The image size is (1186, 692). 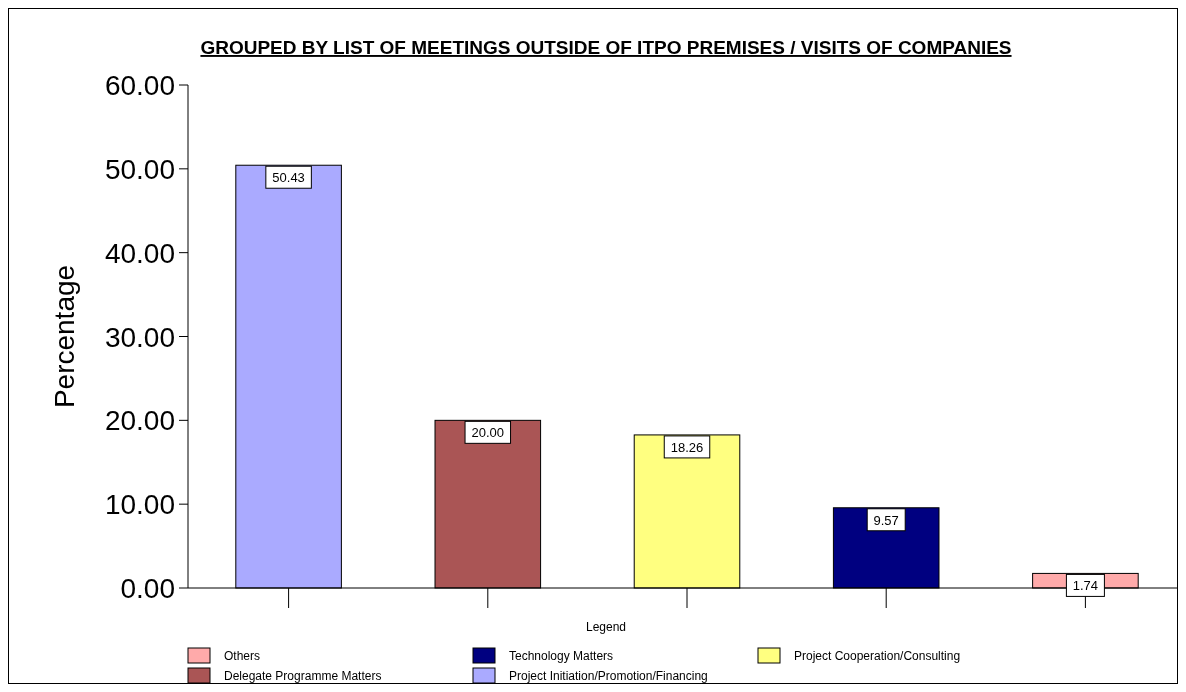 What do you see at coordinates (139, 85) in the screenshot?
I see `y-tick-label: 60.00` at bounding box center [139, 85].